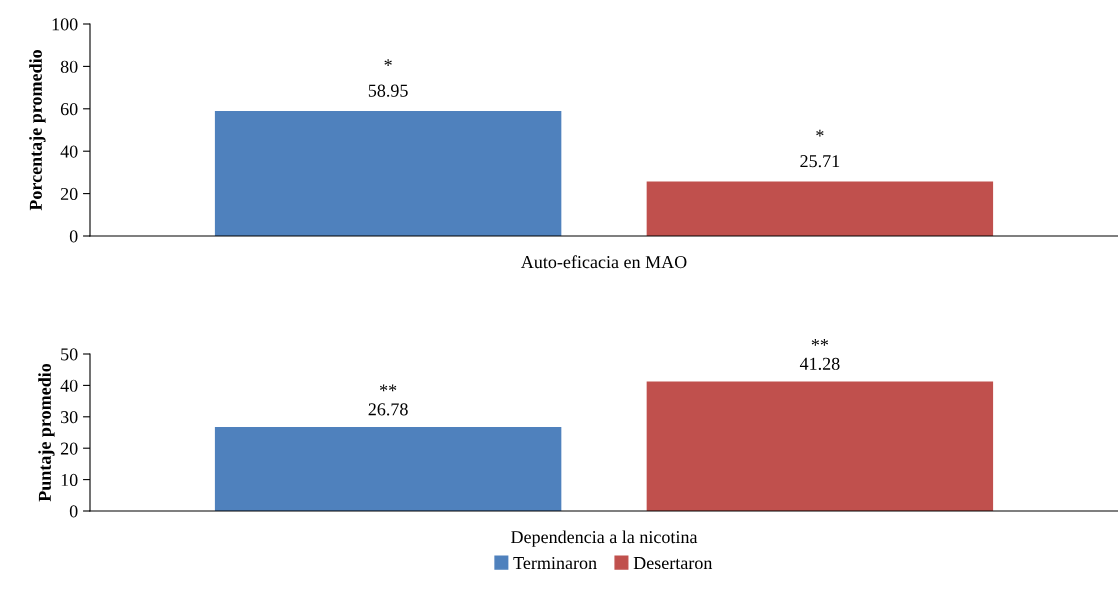 Image resolution: width=1118 pixels, height=592 pixels. Describe the element at coordinates (69, 66) in the screenshot. I see `y-tick-label: 80` at that location.